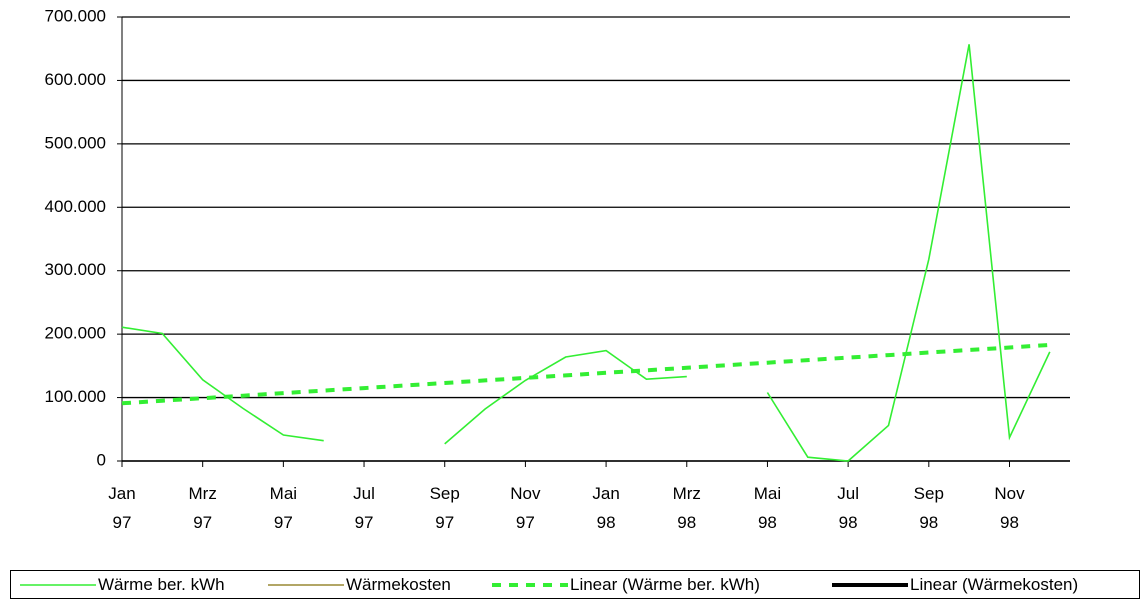 The height and width of the screenshot is (605, 1143). I want to click on x-tick-label: Mrz 97, so click(202, 508).